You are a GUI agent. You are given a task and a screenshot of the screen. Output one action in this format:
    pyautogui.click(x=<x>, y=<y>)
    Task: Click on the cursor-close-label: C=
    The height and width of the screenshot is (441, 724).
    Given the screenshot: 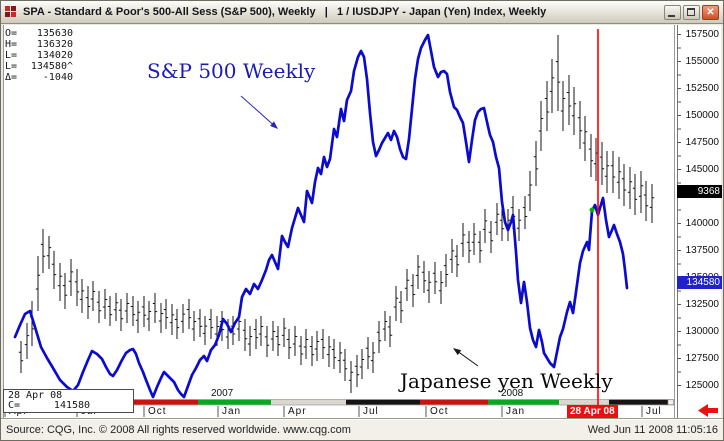 What is the action you would take?
    pyautogui.click(x=14, y=405)
    